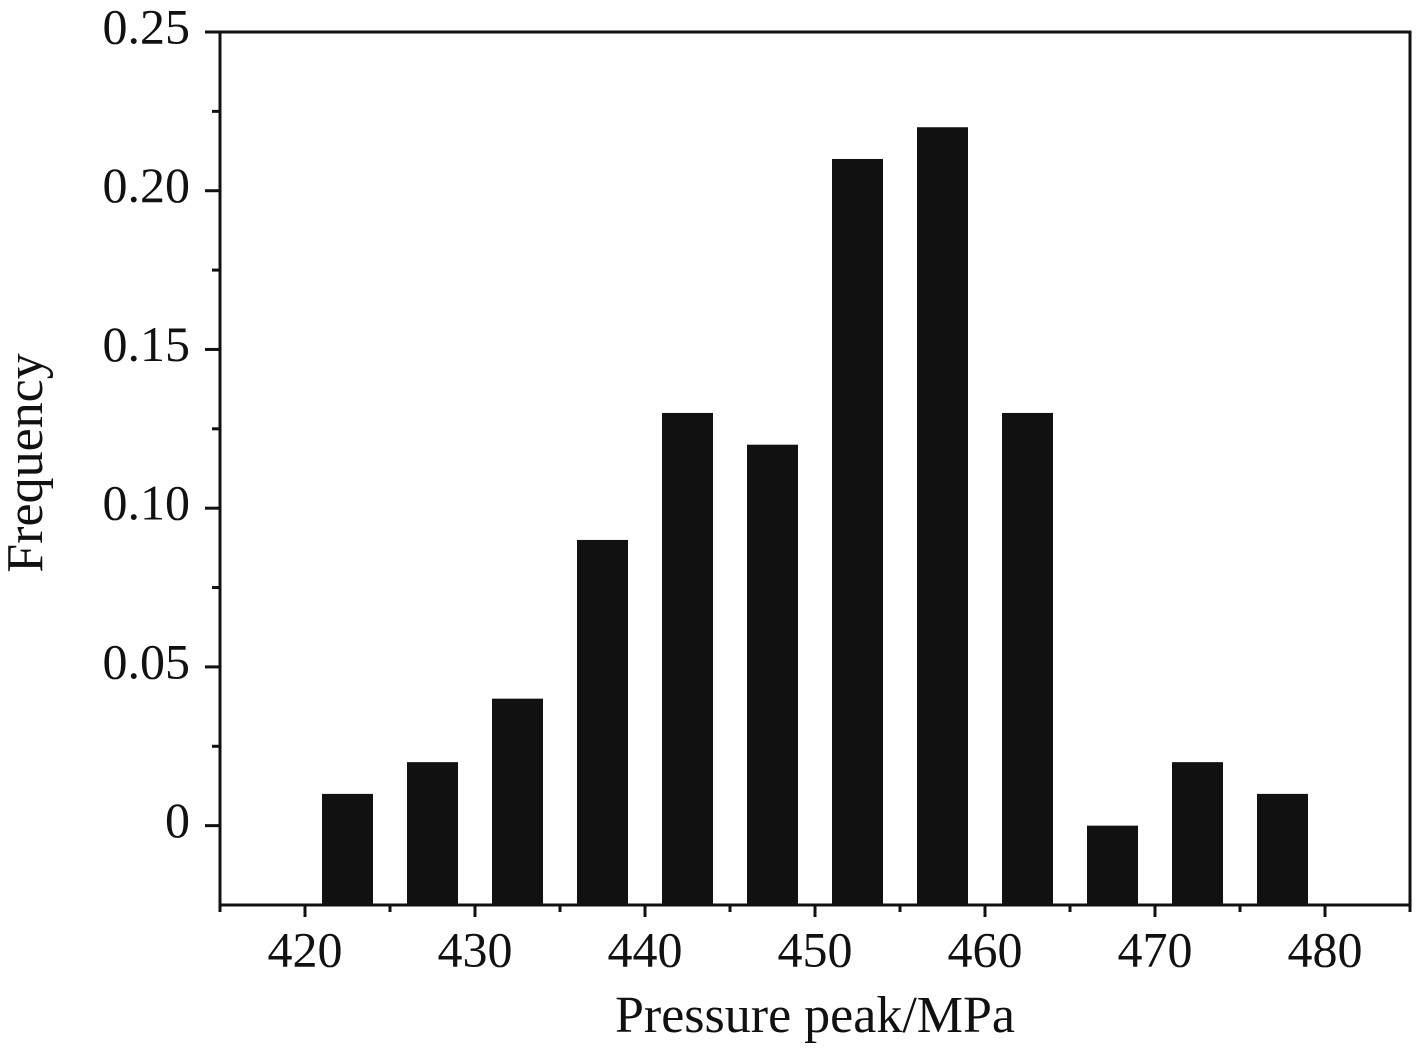  I want to click on x-axis-label: Pressure peak/MPa, so click(815, 1015).